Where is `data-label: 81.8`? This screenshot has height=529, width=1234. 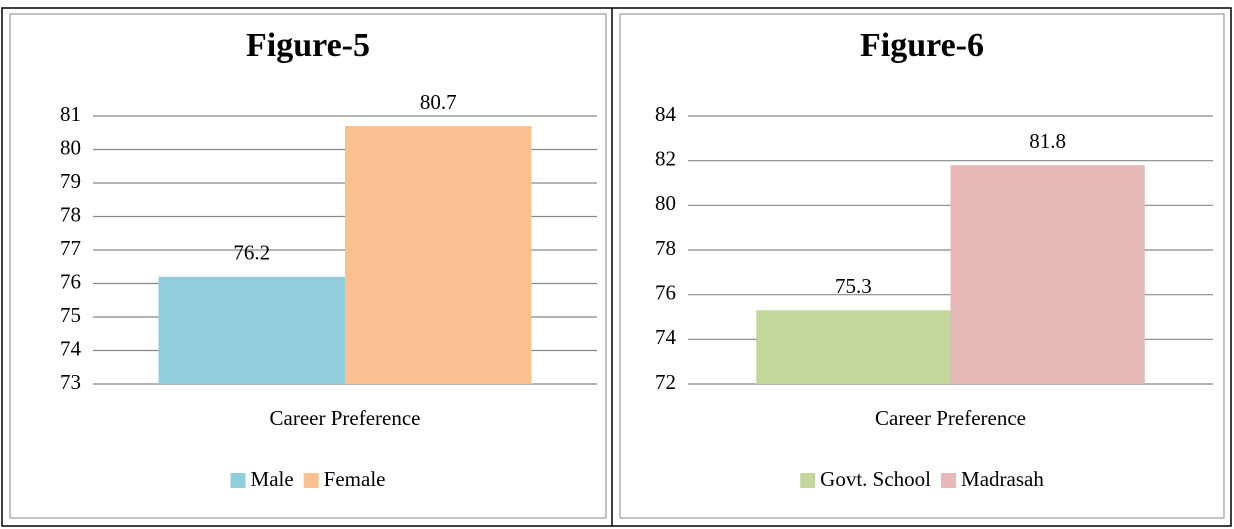
data-label: 81.8 is located at coordinates (1047, 141).